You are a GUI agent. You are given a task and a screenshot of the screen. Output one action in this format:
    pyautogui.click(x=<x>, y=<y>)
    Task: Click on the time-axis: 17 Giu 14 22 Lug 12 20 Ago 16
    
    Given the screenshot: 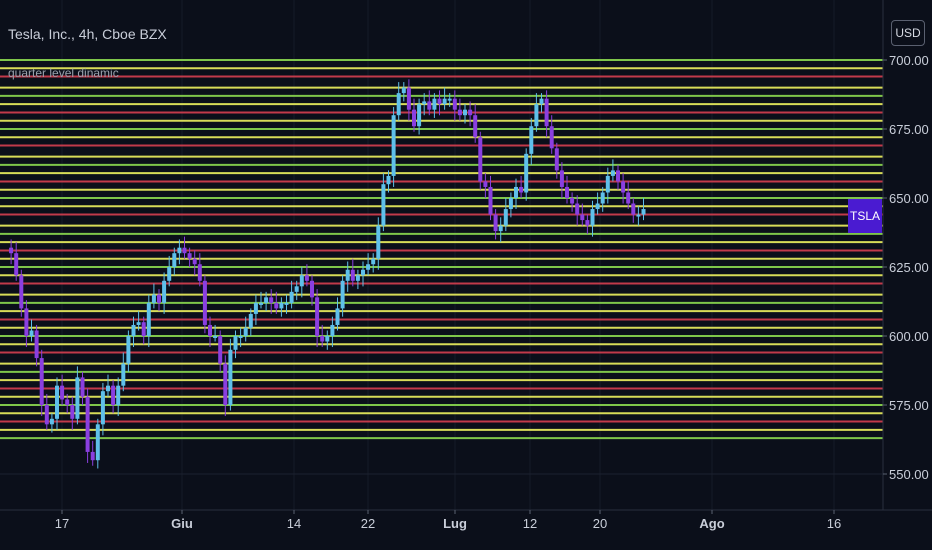 What is the action you would take?
    pyautogui.click(x=448, y=520)
    